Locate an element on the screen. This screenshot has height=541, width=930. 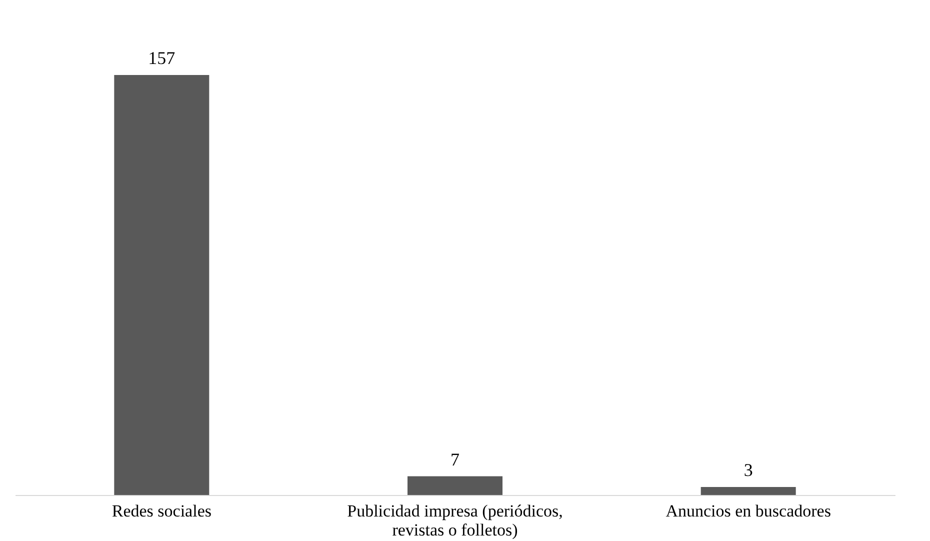
x-tick-label: Redes sociales is located at coordinates (162, 511).